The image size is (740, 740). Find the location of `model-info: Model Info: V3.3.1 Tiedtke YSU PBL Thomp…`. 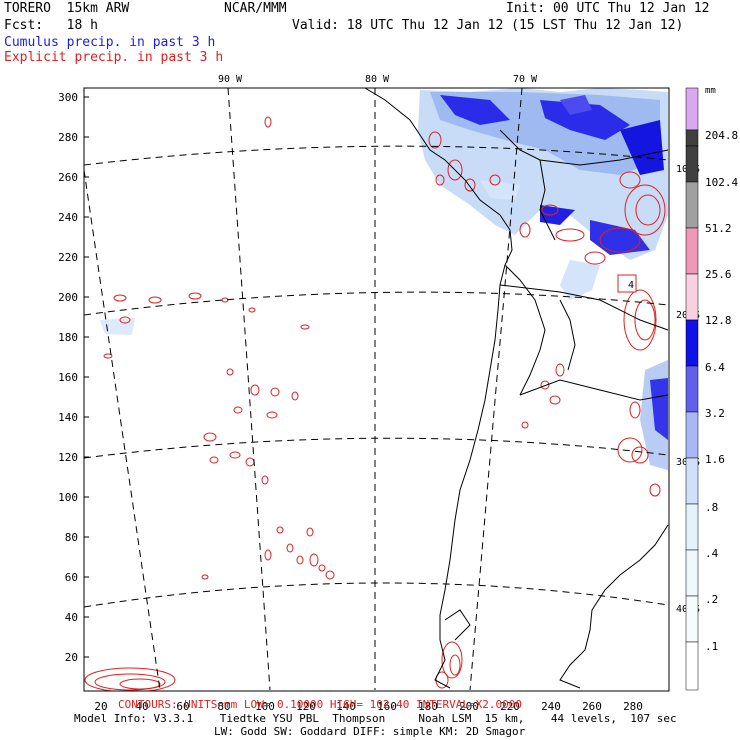

model-info: Model Info: V3.3.1 Tiedtke YSU PBL Thomp… is located at coordinates (375, 718).